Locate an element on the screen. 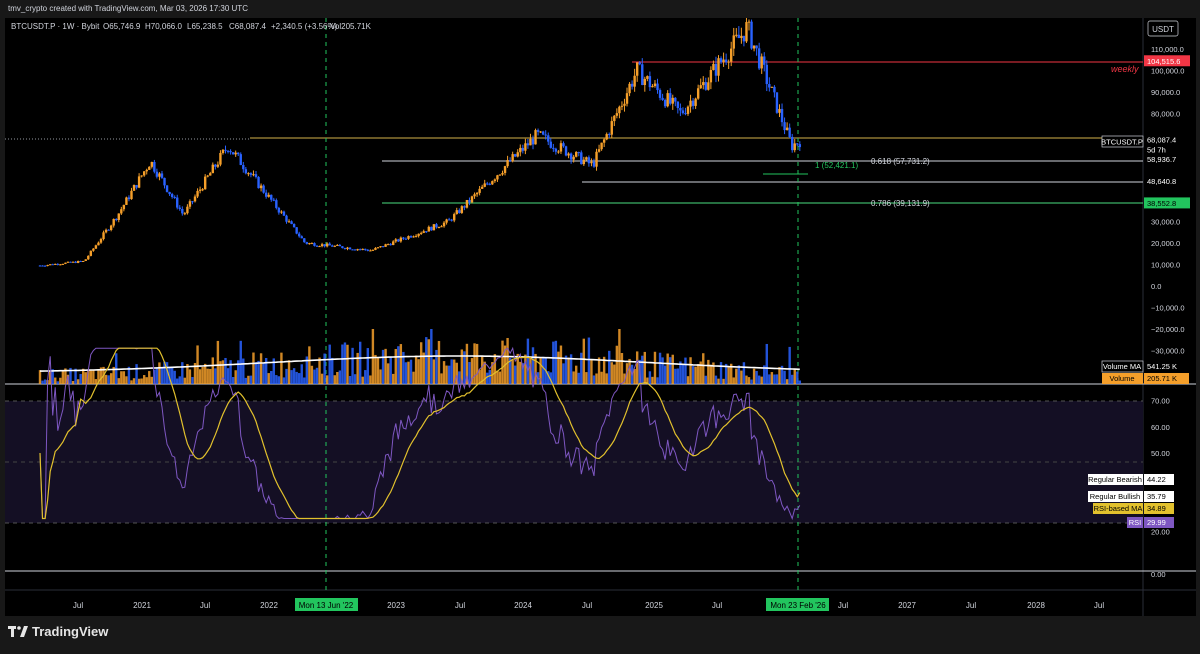 The width and height of the screenshot is (1200, 654). time-axis-label: 2022 is located at coordinates (269, 605).